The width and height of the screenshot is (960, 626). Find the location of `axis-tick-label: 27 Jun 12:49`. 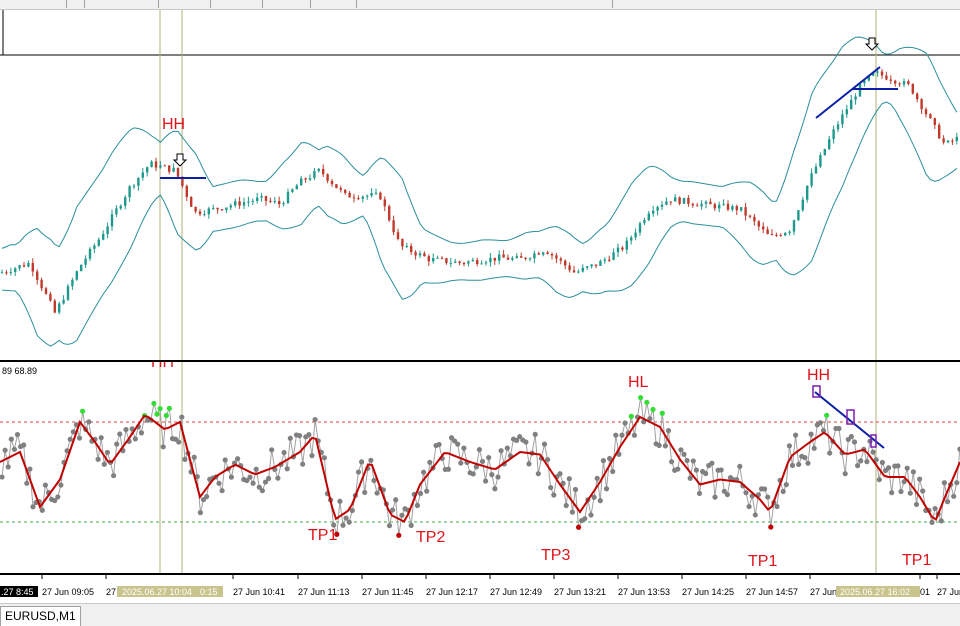

axis-tick-label: 27 Jun 12:49 is located at coordinates (516, 592).